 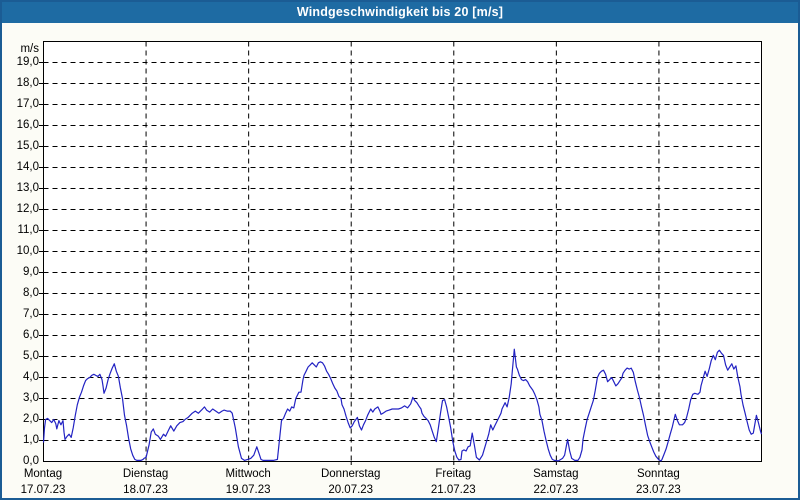 What do you see at coordinates (453, 482) in the screenshot?
I see `x-tick-label: Freitag 21.07.23` at bounding box center [453, 482].